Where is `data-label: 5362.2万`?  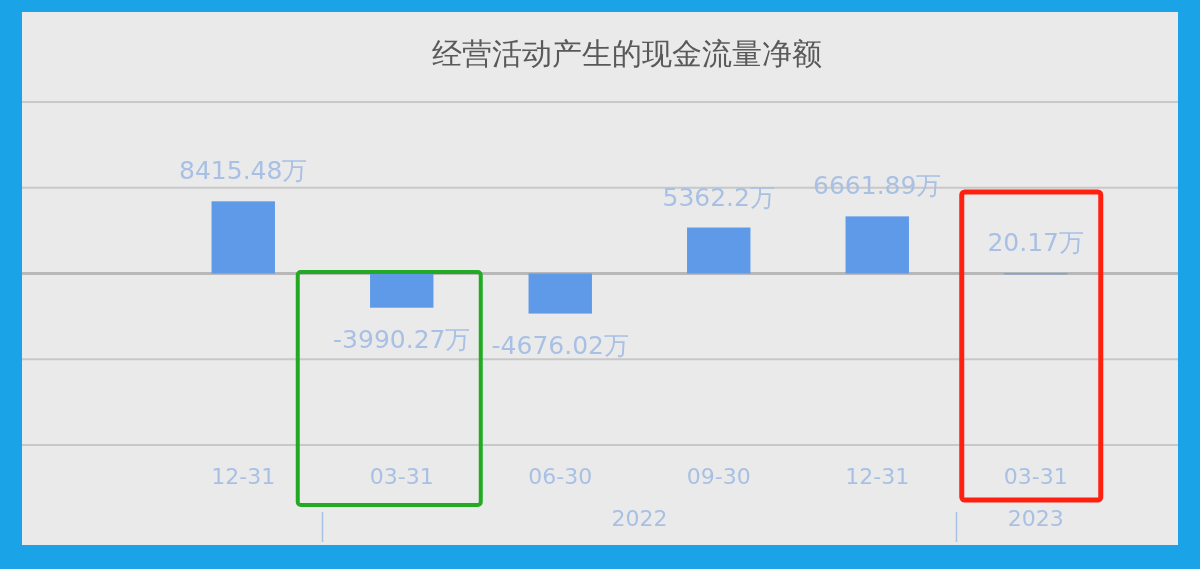 data-label: 5362.2万 is located at coordinates (718, 197).